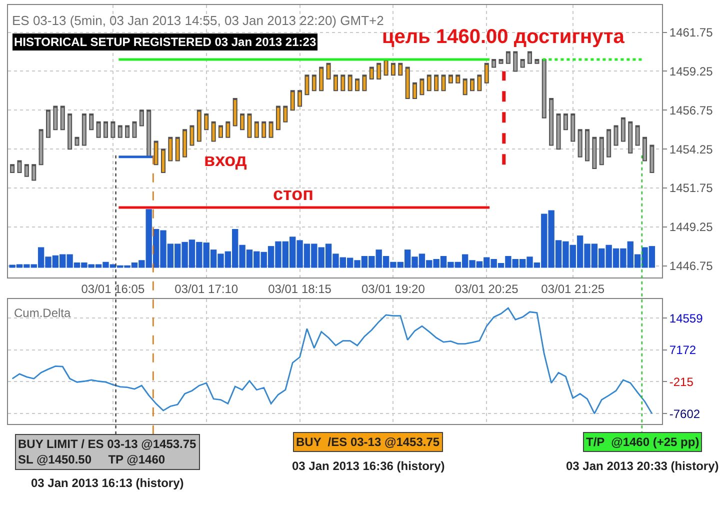 This screenshot has width=724, height=506. What do you see at coordinates (691, 71) in the screenshot?
I see `y-tick-label: 1459.25` at bounding box center [691, 71].